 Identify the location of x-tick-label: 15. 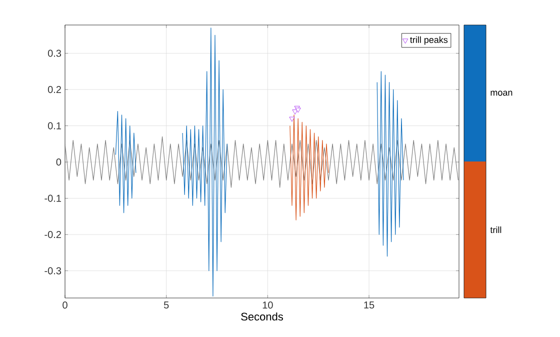
(369, 305).